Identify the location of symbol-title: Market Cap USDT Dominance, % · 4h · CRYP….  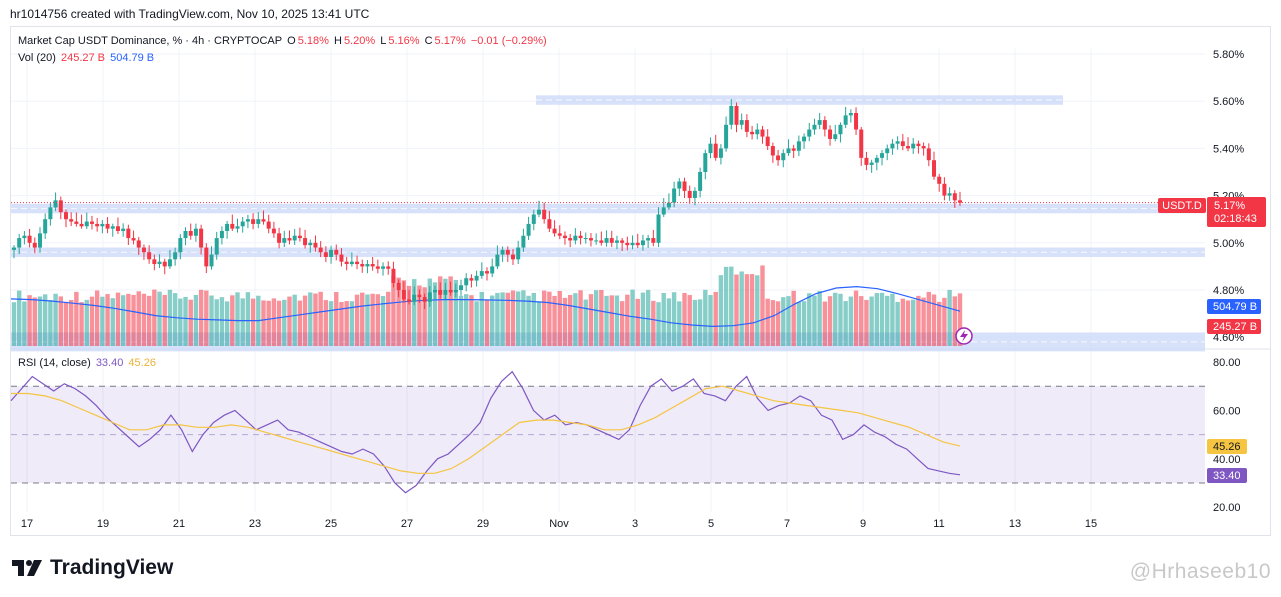
(150, 41).